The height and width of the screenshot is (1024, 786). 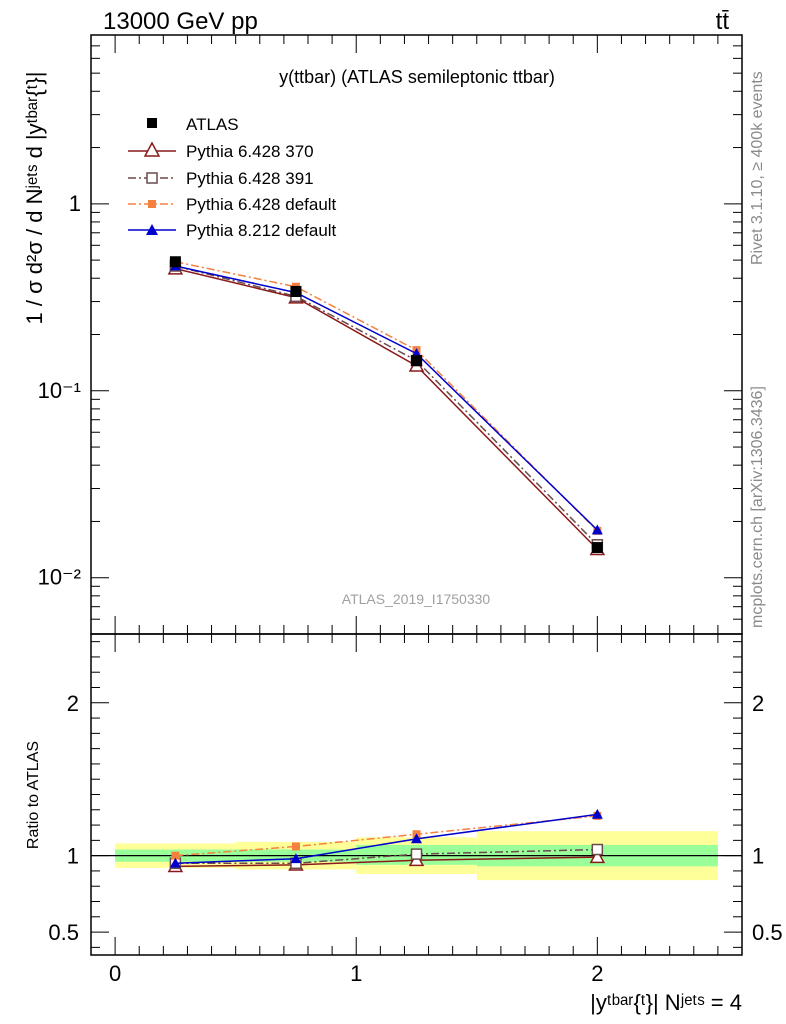 I want to click on main-ytick-label: 10⁻², so click(x=59, y=577).